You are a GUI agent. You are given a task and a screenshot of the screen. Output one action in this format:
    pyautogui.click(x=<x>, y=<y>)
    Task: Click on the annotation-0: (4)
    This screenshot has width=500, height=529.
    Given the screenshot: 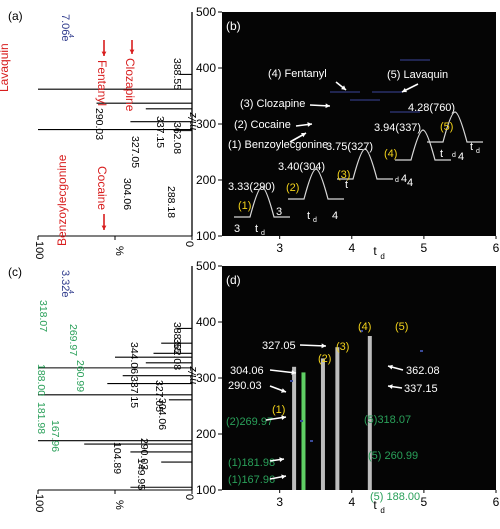 What is the action you would take?
    pyautogui.click(x=364, y=327)
    